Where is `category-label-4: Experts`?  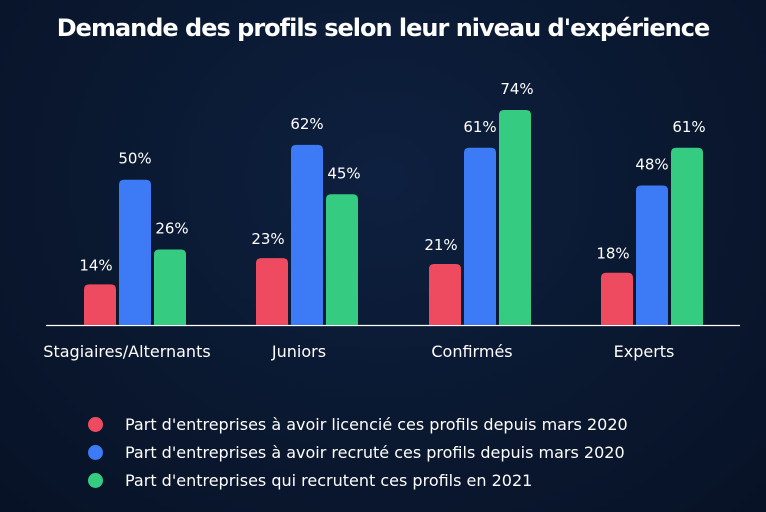 category-label-4: Experts is located at coordinates (644, 351).